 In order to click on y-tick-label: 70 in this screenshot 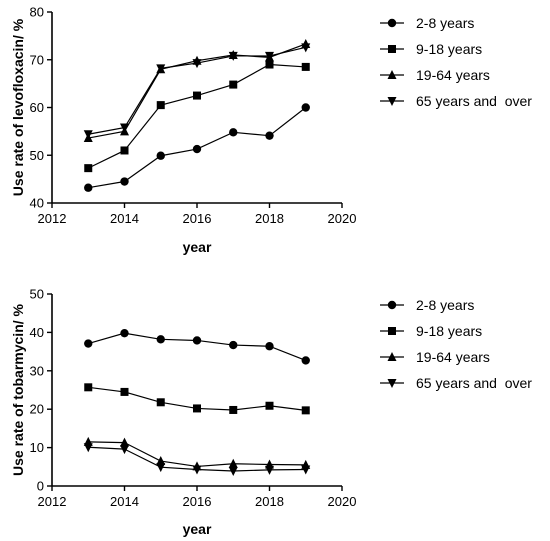, I will do `click(37, 59)`.